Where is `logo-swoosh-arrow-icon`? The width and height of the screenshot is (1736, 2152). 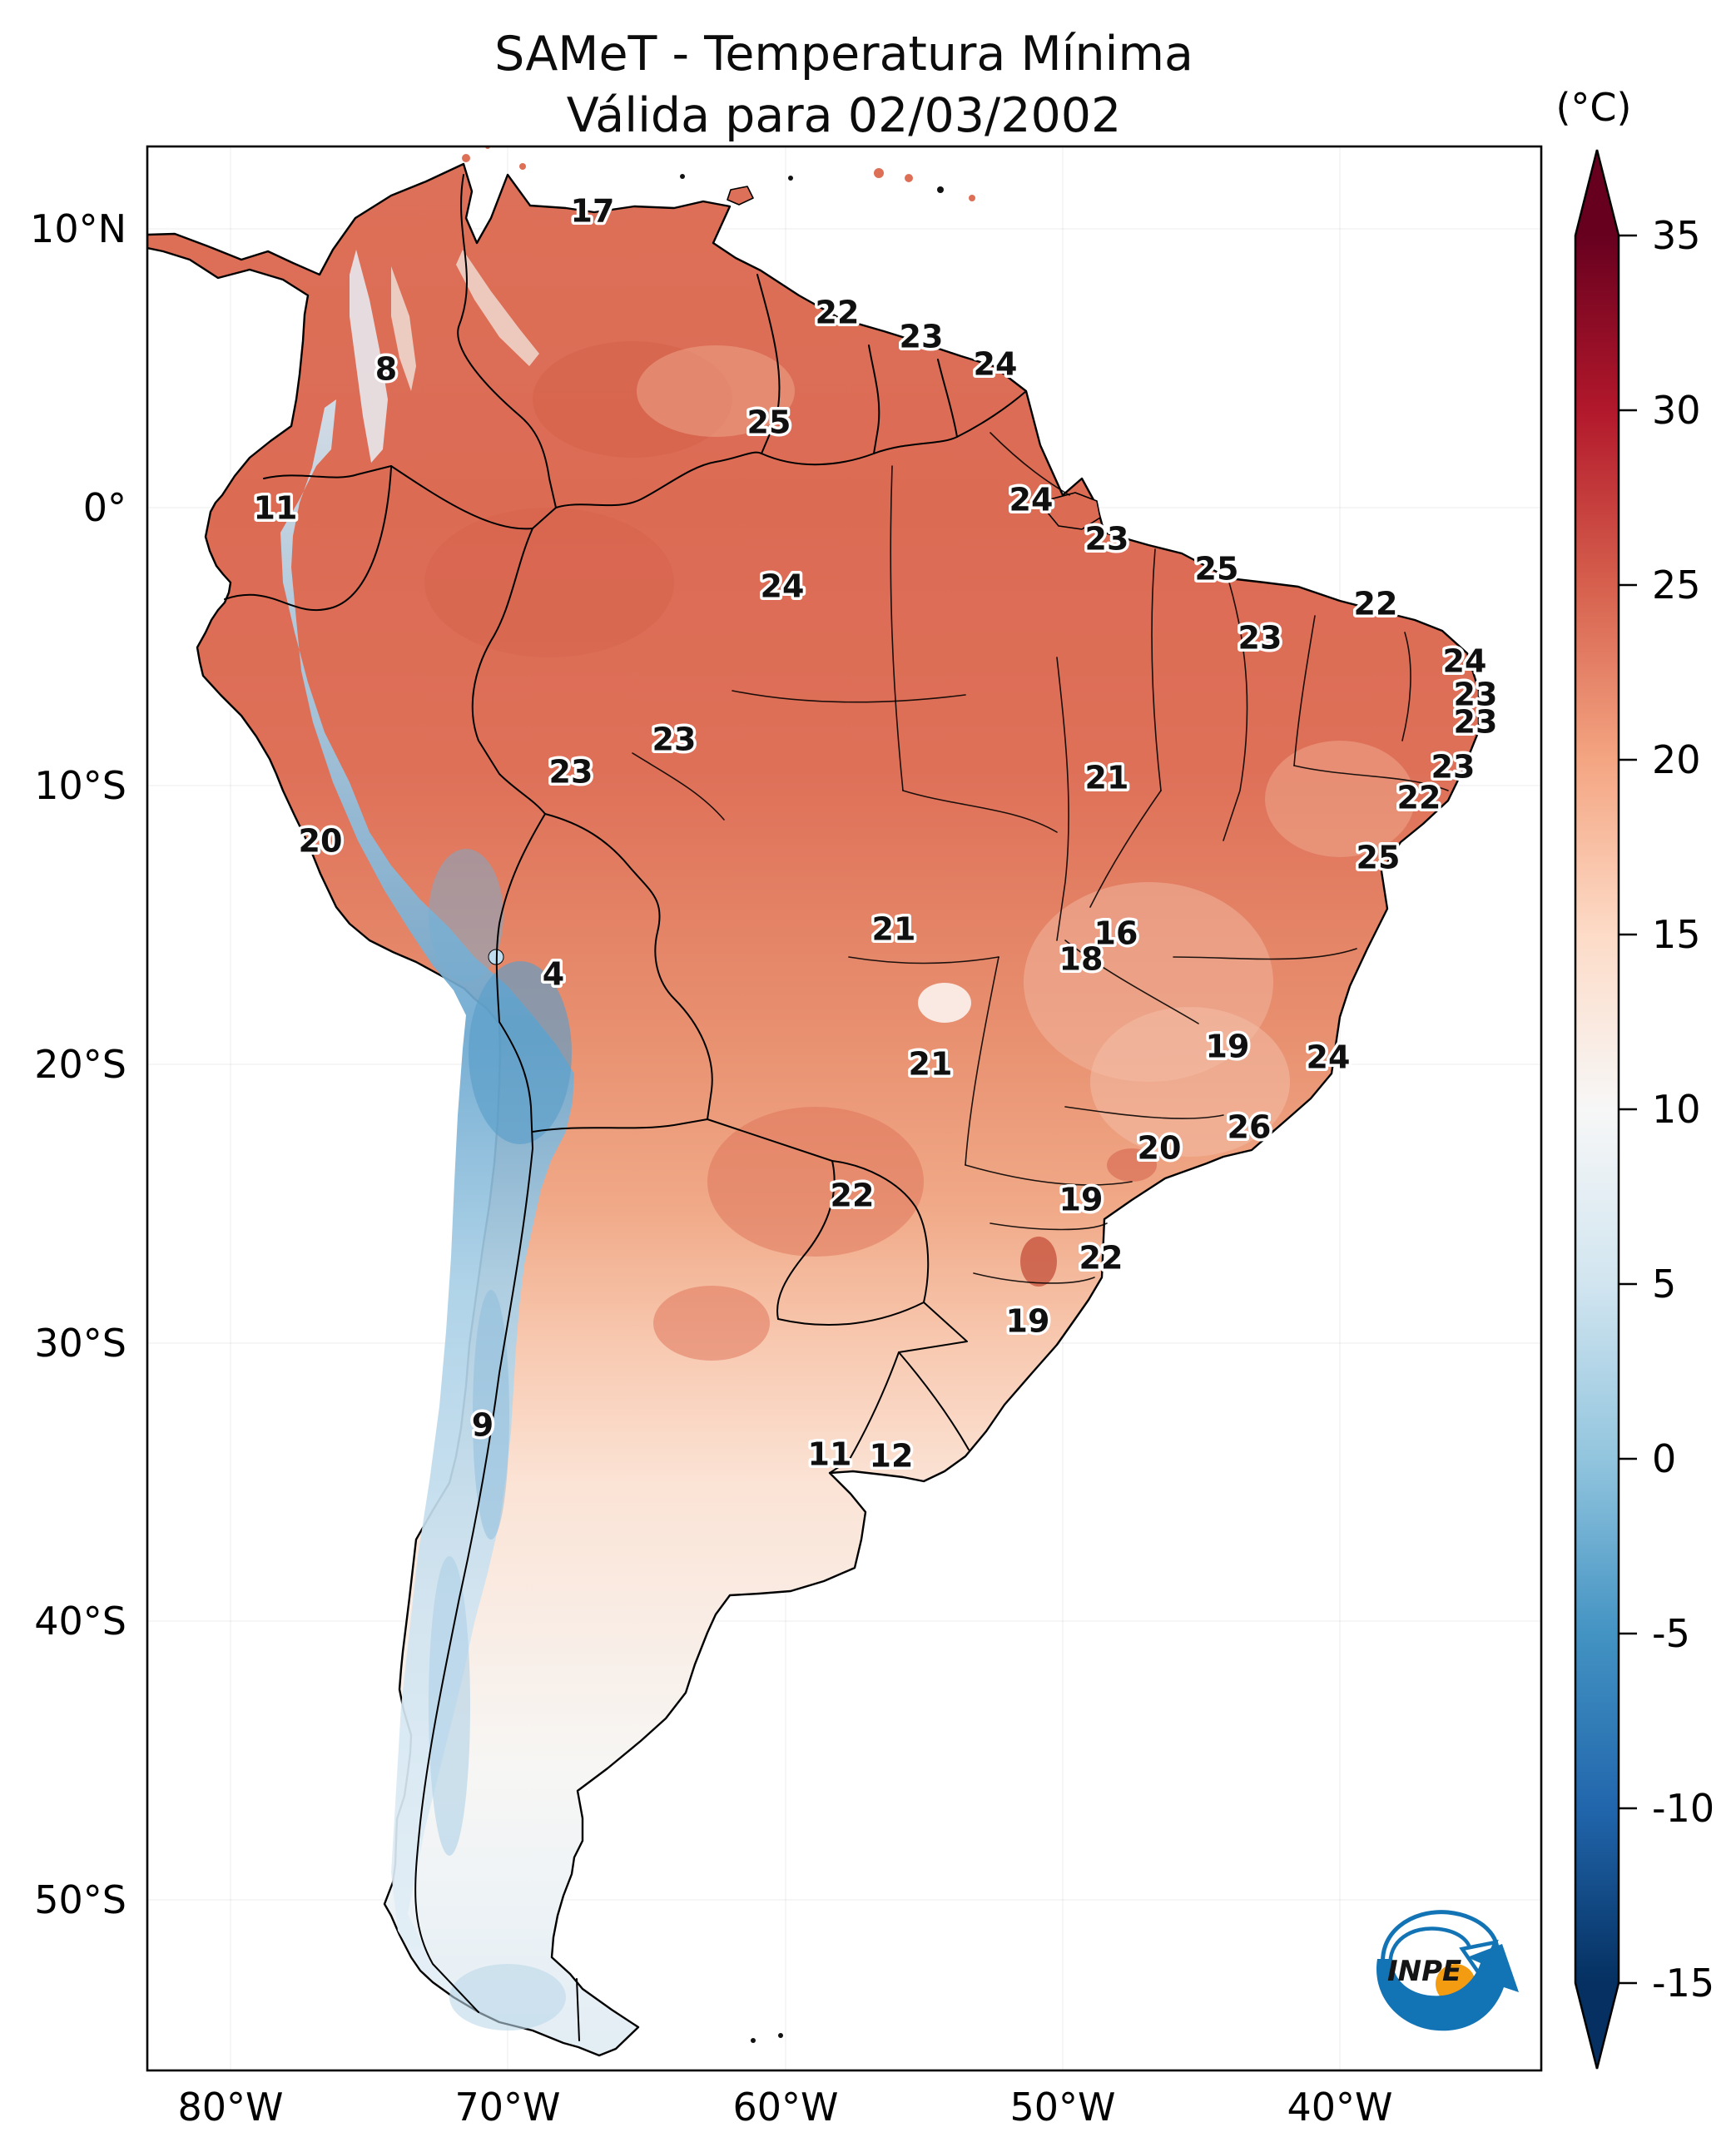
logo-swoosh-arrow-icon is located at coordinates (1447, 1987).